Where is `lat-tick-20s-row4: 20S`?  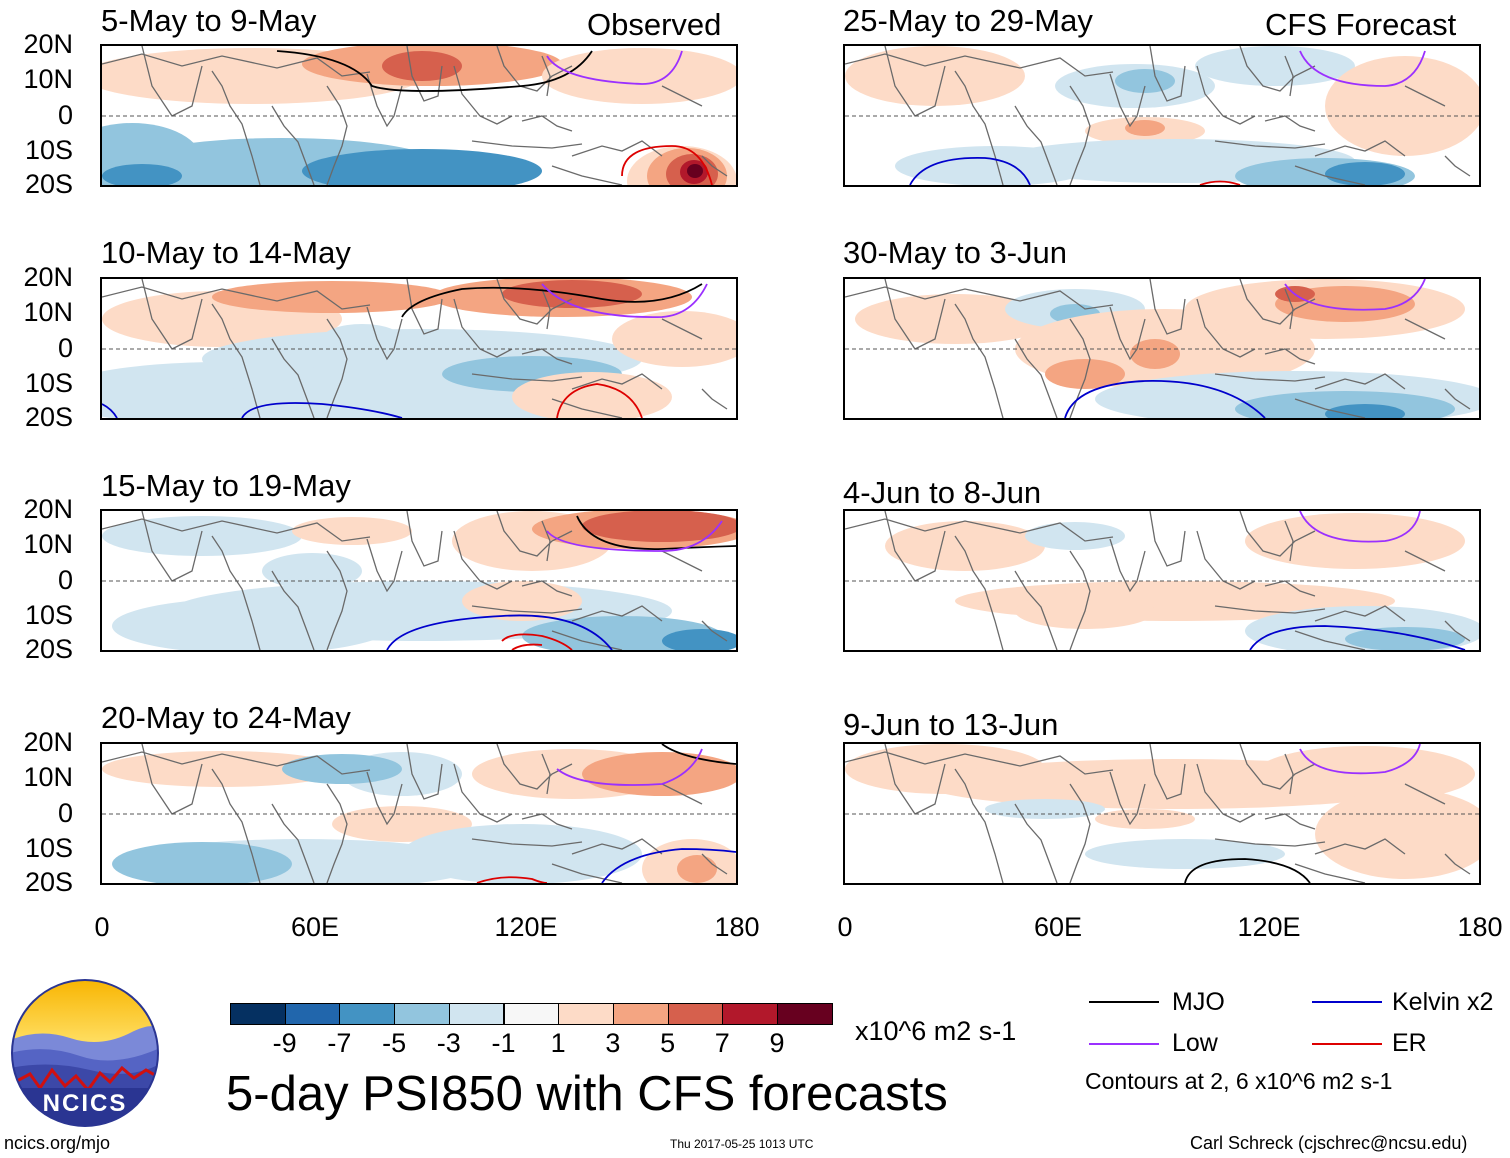
lat-tick-20s-row4: 20S is located at coordinates (48, 882).